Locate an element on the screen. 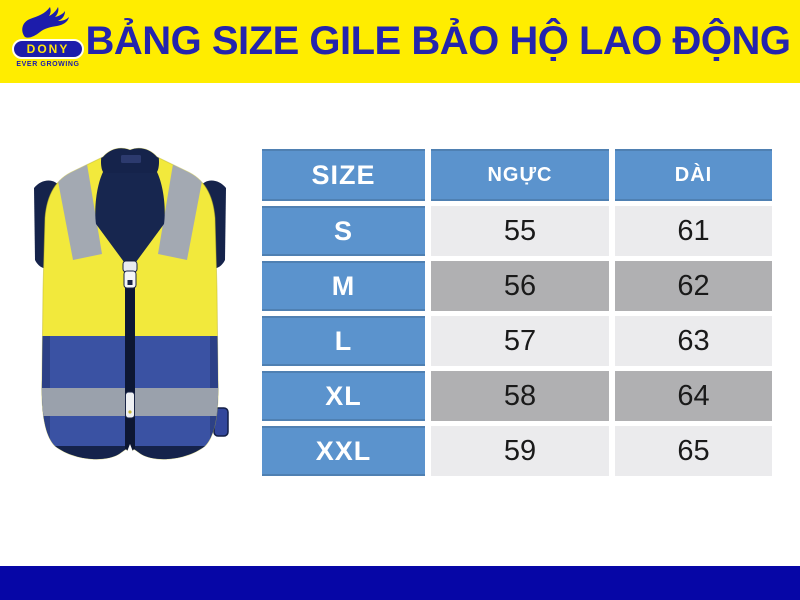 The height and width of the screenshot is (600, 800). zipper-slider-hole is located at coordinates (130, 282).